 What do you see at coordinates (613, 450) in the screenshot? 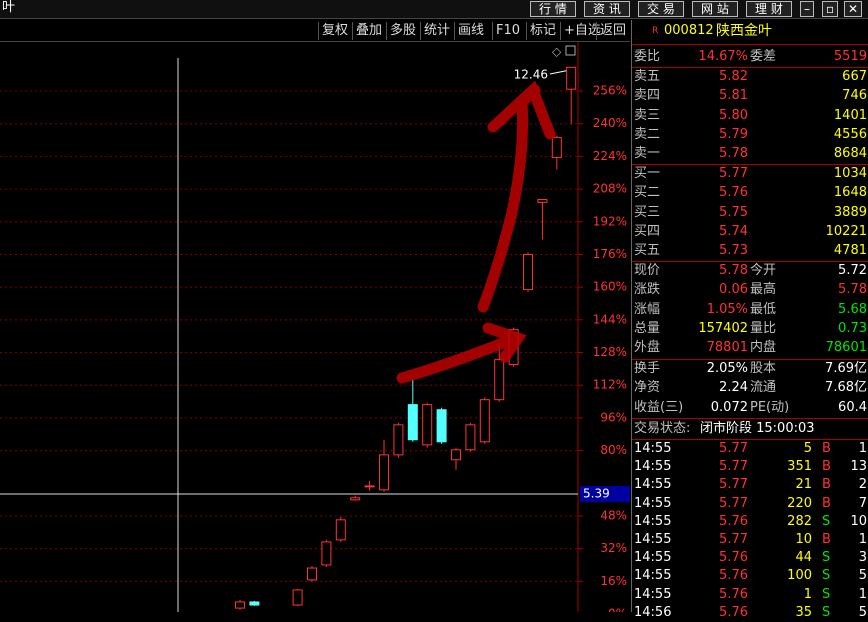
I see `y-tick-label: 80%` at bounding box center [613, 450].